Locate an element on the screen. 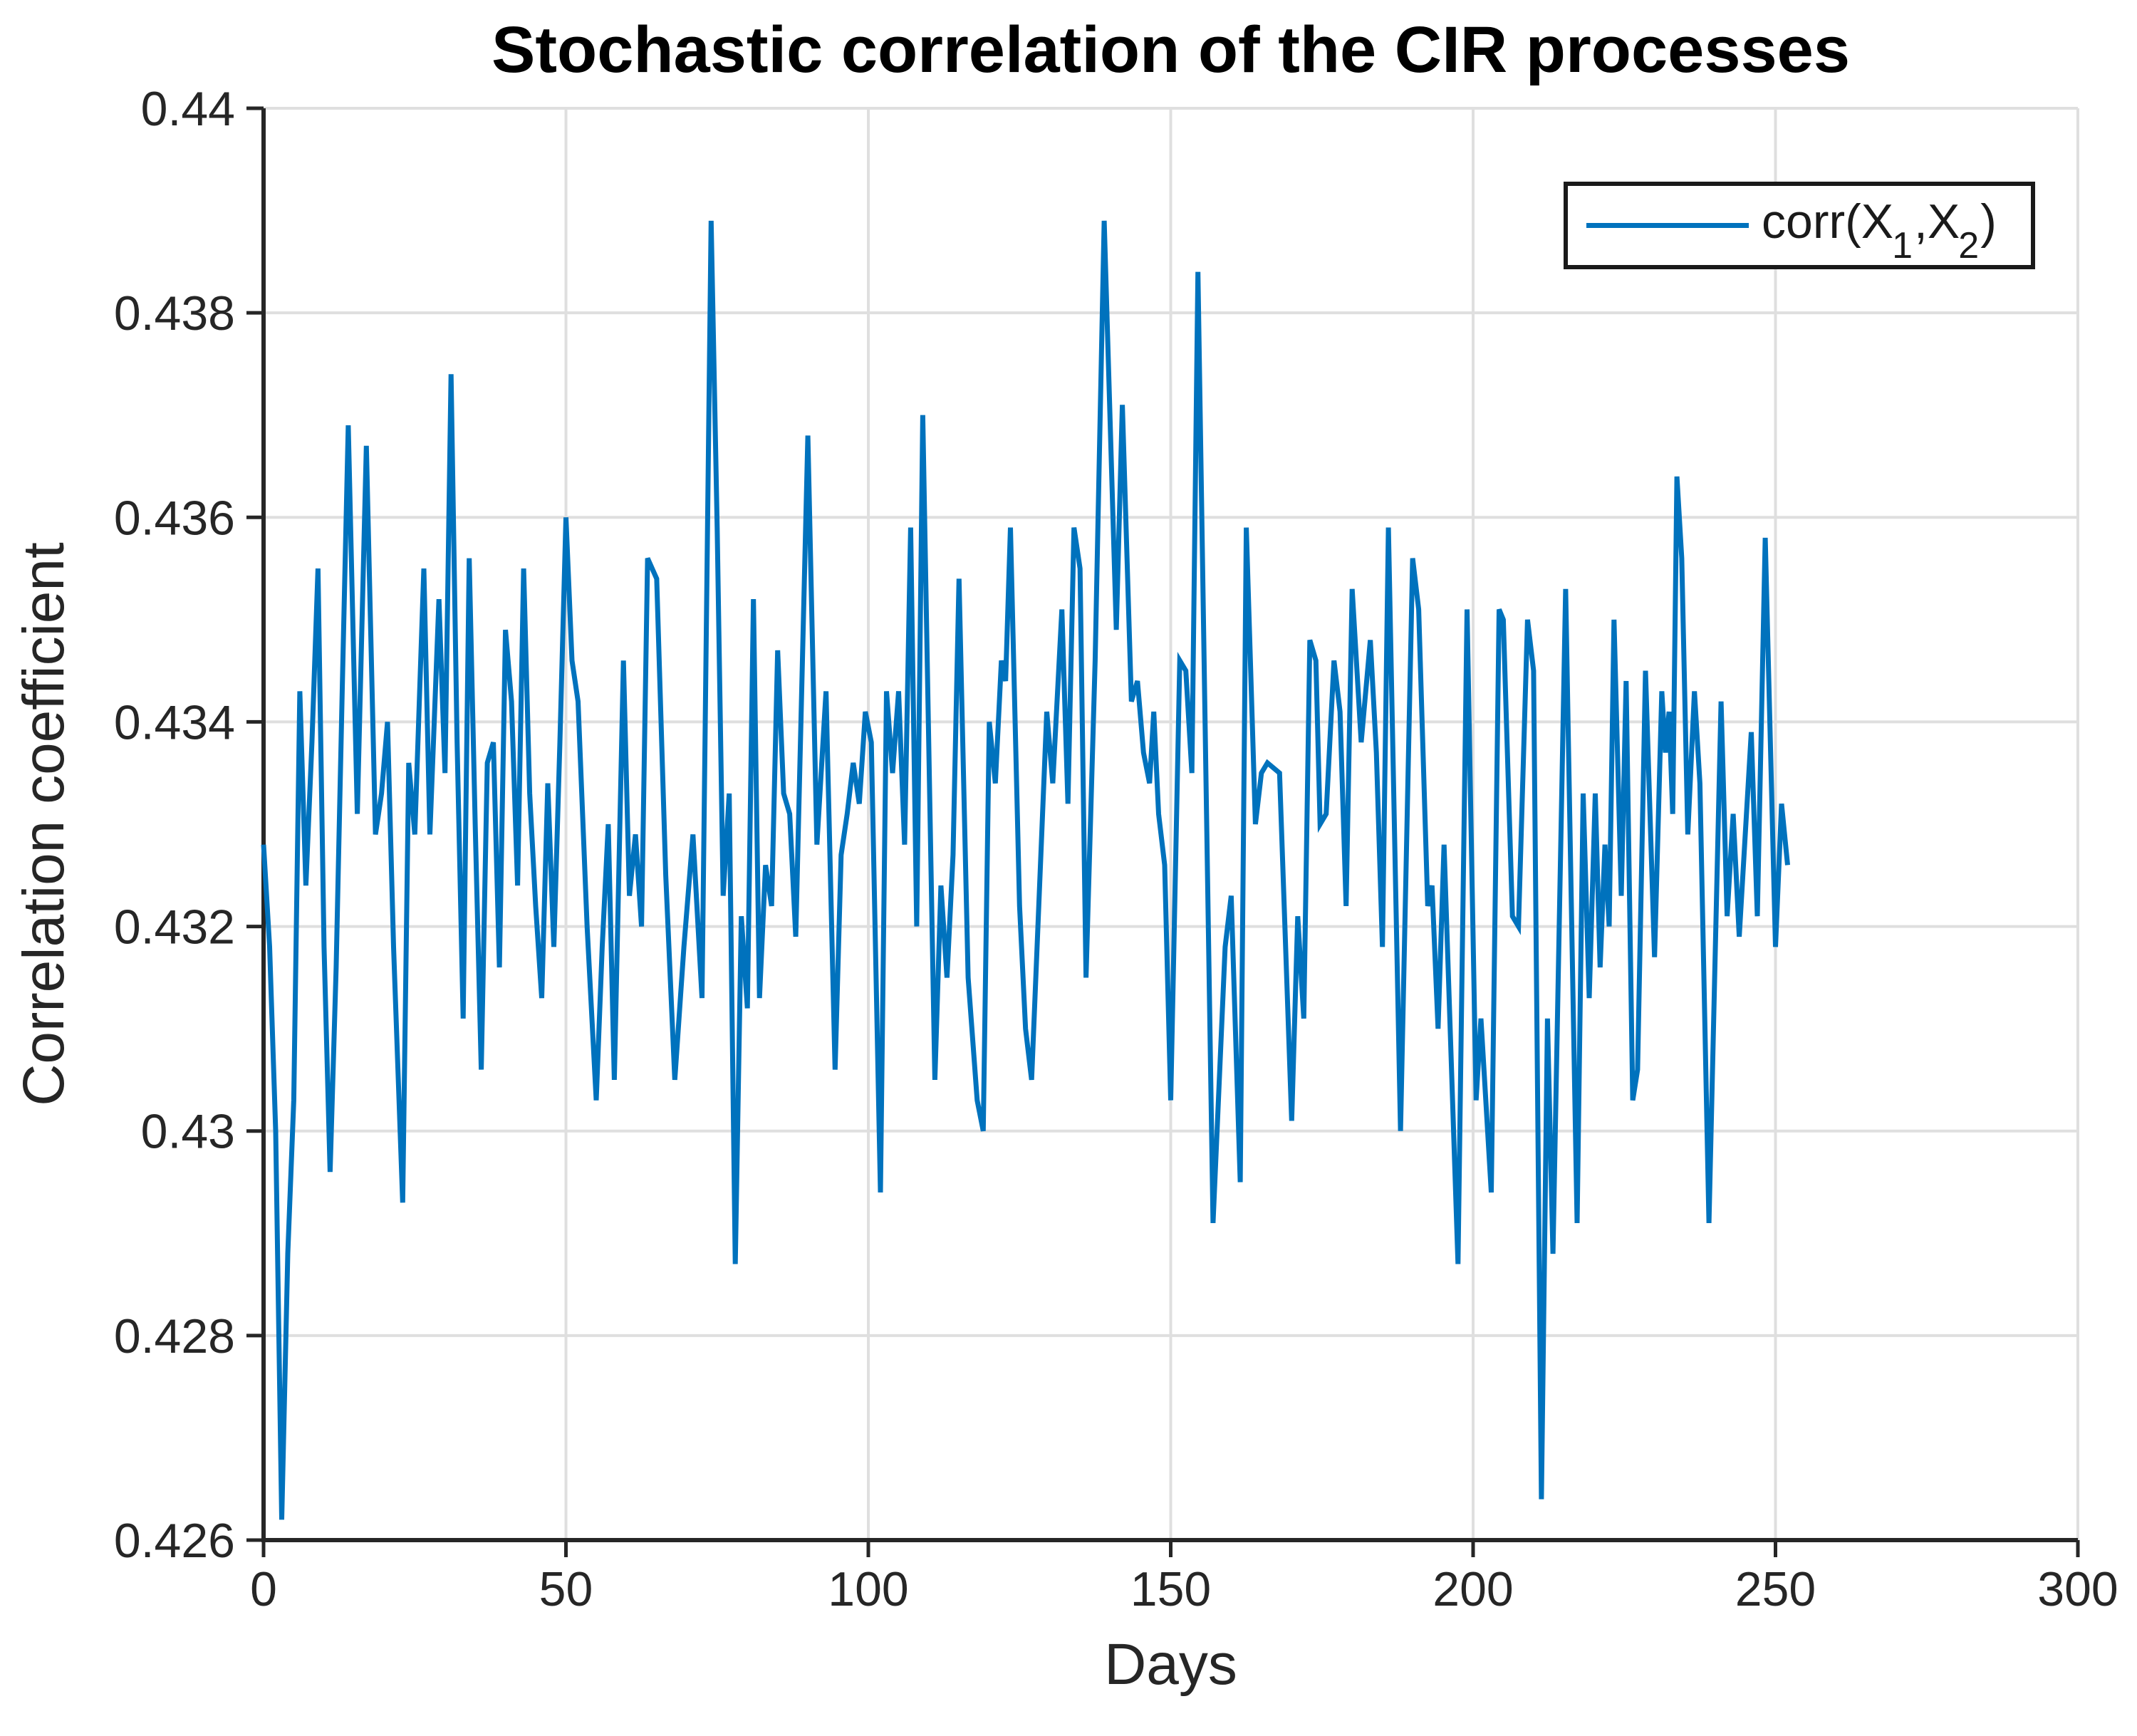 The height and width of the screenshot is (1736, 2137). legend-label-text: ,X is located at coordinates (1937, 222).